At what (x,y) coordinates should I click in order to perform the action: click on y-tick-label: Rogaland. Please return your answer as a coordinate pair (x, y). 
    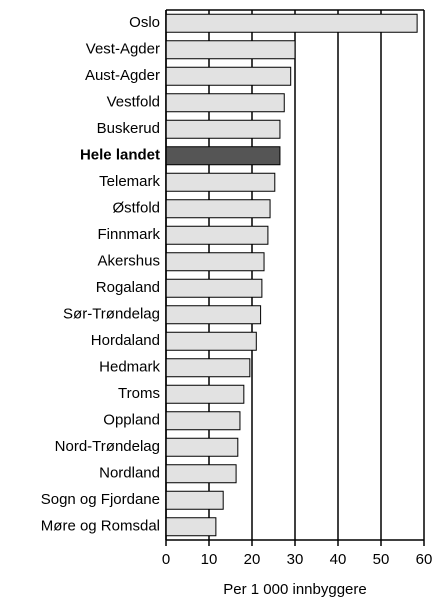
    Looking at the image, I should click on (128, 287).